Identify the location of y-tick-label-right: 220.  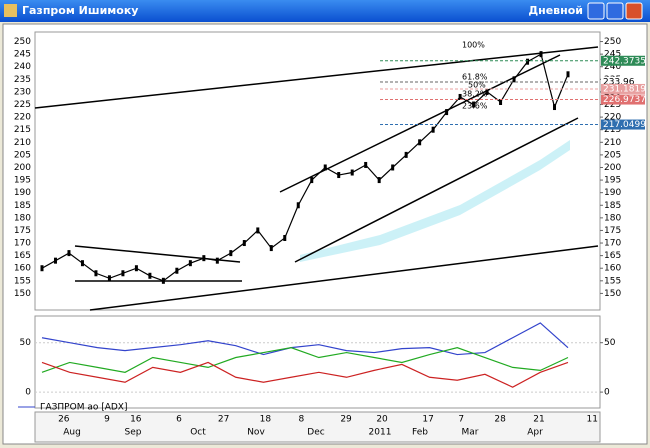
(612, 118).